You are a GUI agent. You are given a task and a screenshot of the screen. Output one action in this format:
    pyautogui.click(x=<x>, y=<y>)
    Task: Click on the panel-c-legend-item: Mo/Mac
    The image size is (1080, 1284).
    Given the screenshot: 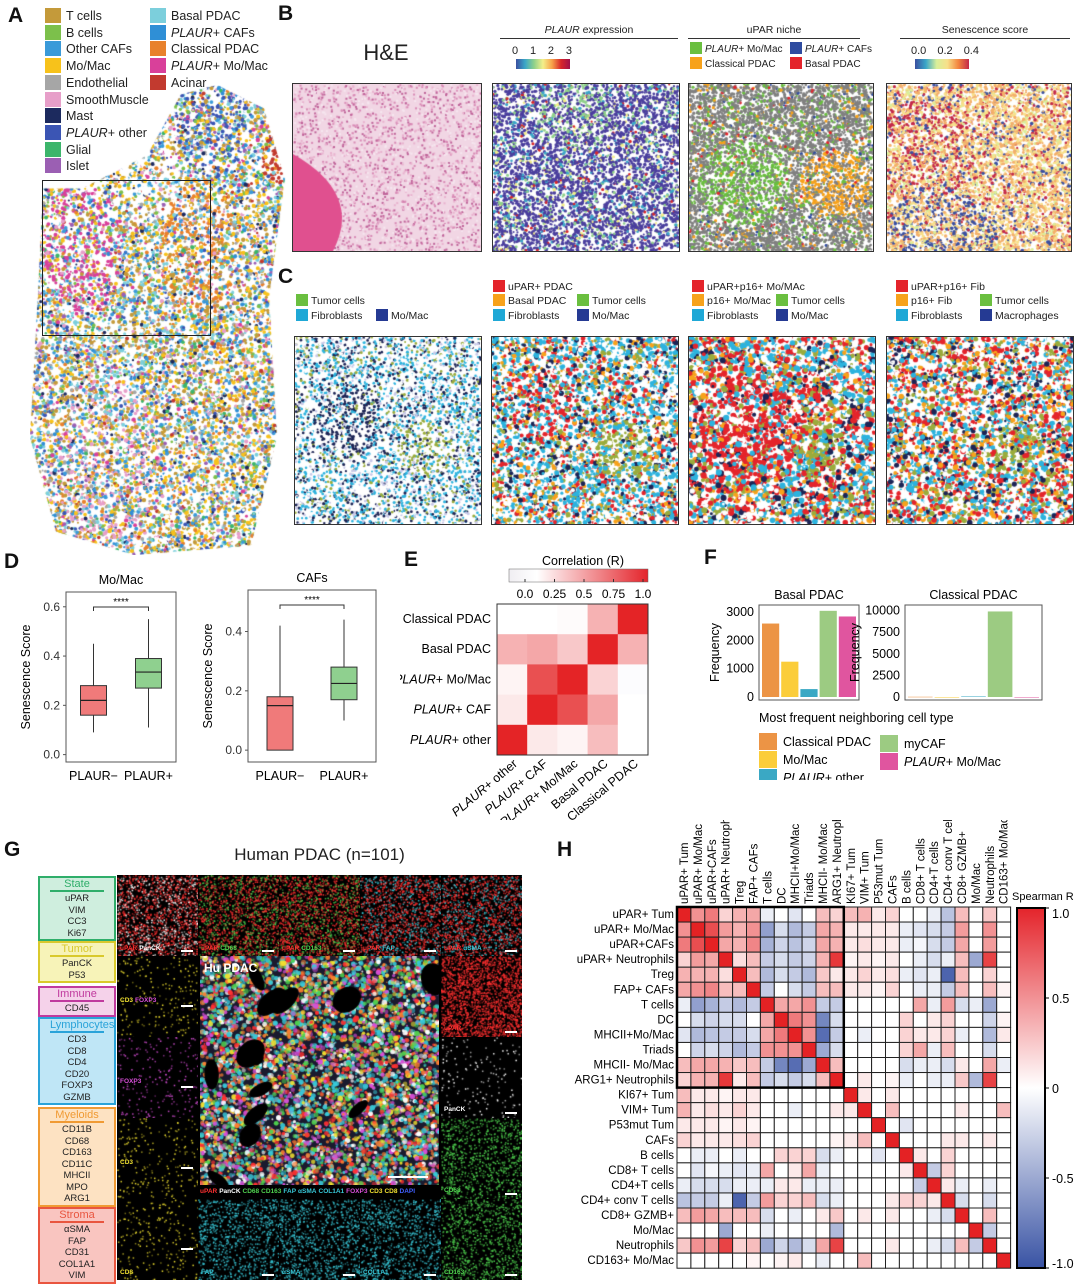 What is the action you would take?
    pyautogui.click(x=402, y=315)
    